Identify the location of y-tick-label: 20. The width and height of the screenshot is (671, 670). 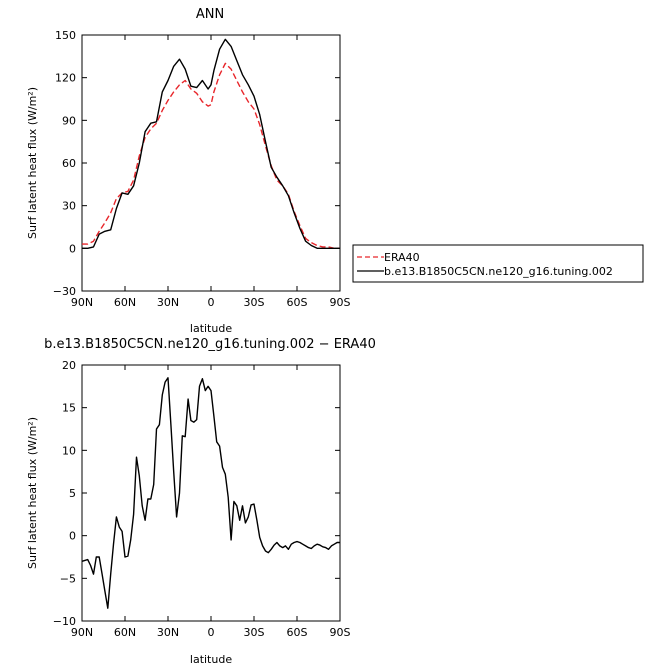
(69, 365).